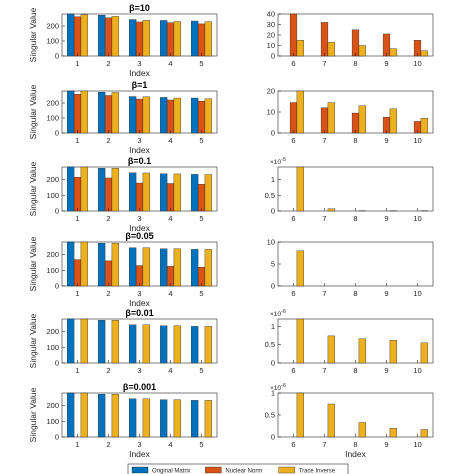 This screenshot has height=474, width=474. Describe the element at coordinates (273, 326) in the screenshot. I see `y-tick-label: 1` at that location.